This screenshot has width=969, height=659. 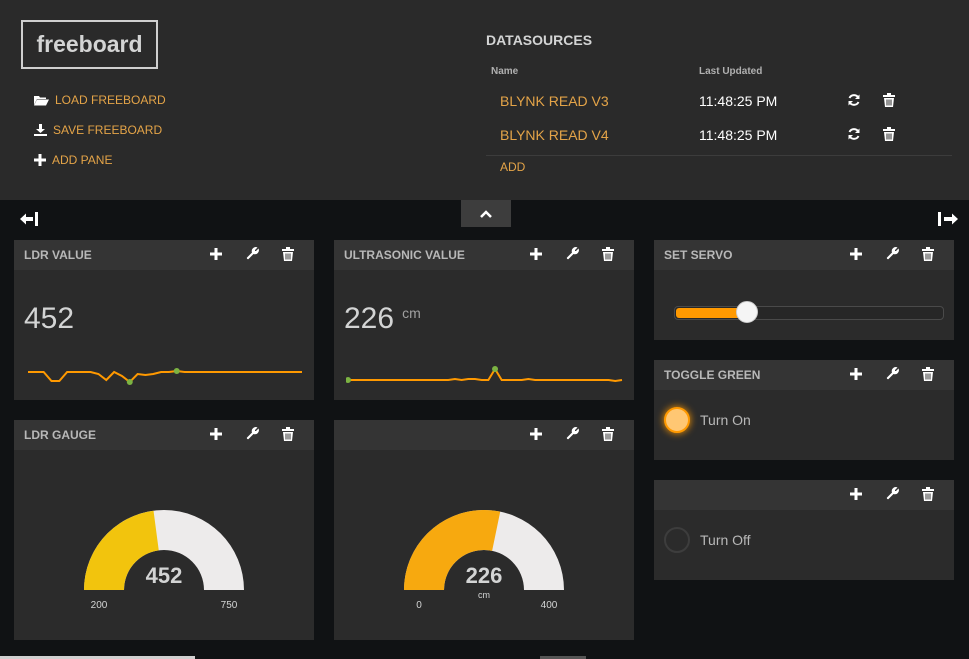 I want to click on pane-ldr-gauge: LDR GAUGE 452 200 750, so click(x=164, y=530).